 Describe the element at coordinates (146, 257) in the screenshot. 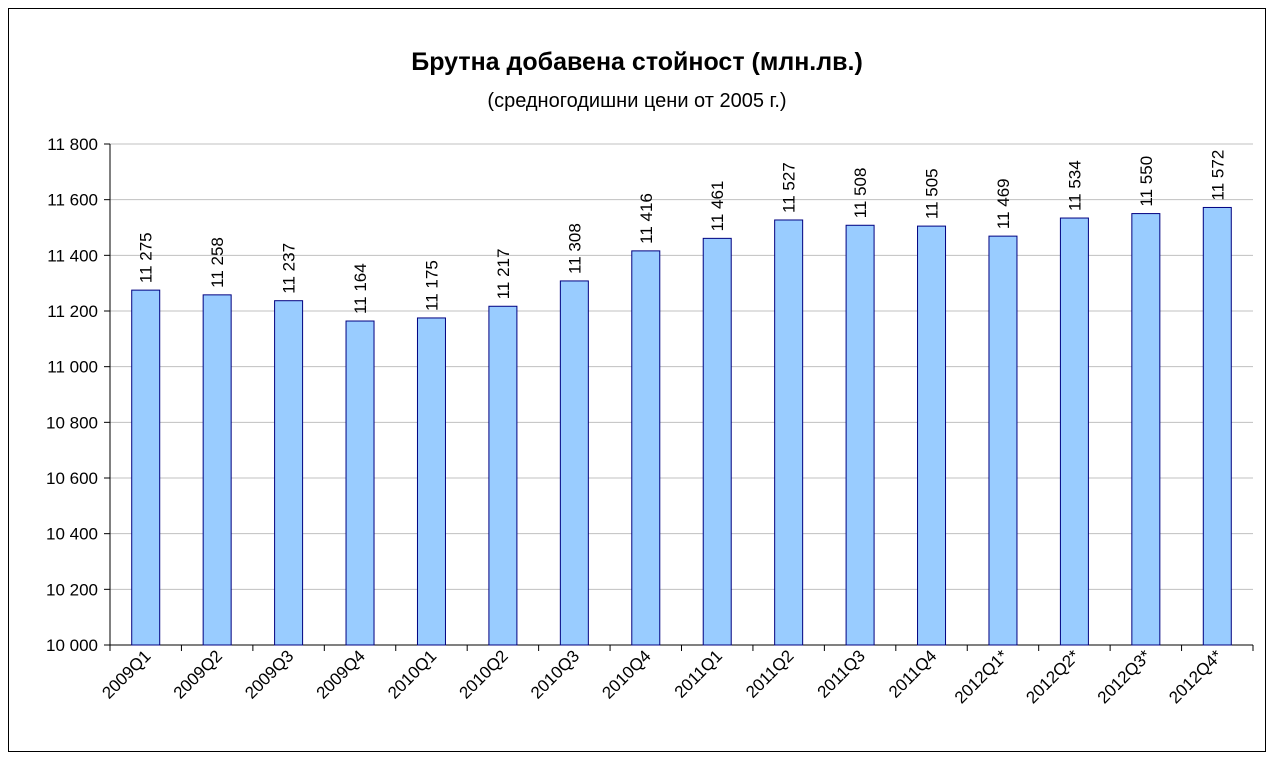

I see `value-label: 11 275` at that location.